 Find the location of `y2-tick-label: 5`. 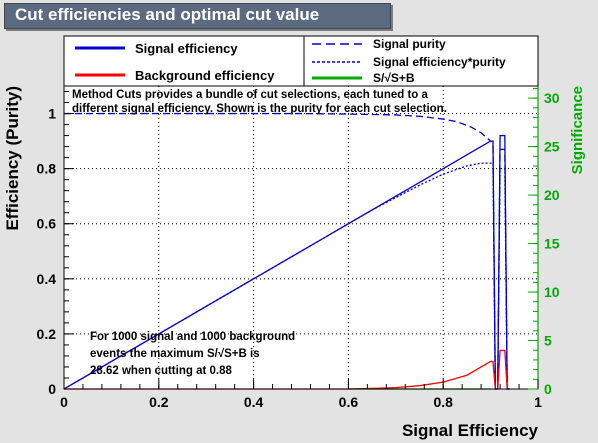

y2-tick-label: 5 is located at coordinates (548, 341).